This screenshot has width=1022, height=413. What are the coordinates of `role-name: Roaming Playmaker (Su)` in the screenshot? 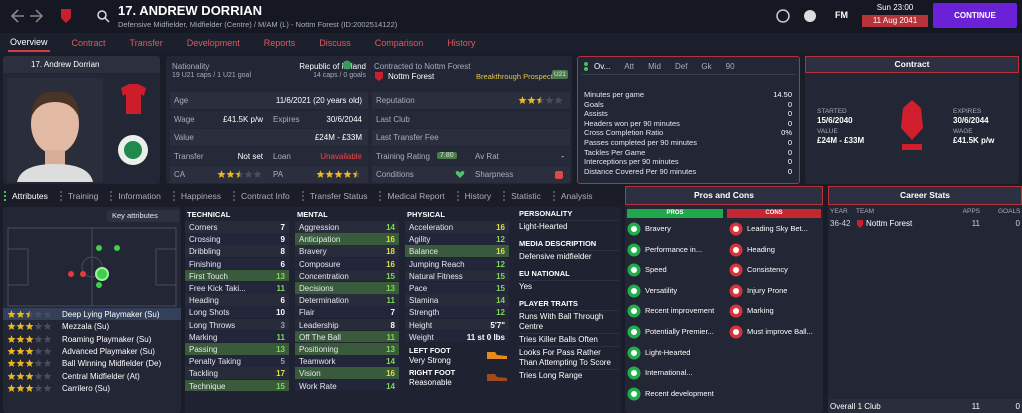 It's located at (107, 339).